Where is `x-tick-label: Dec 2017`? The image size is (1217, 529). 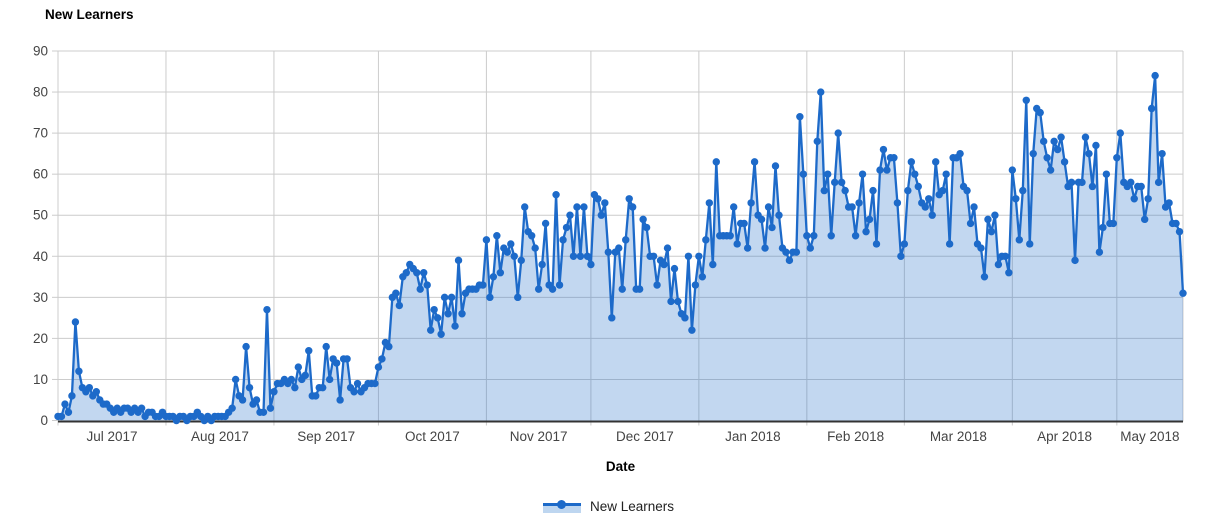 x-tick-label: Dec 2017 is located at coordinates (645, 436).